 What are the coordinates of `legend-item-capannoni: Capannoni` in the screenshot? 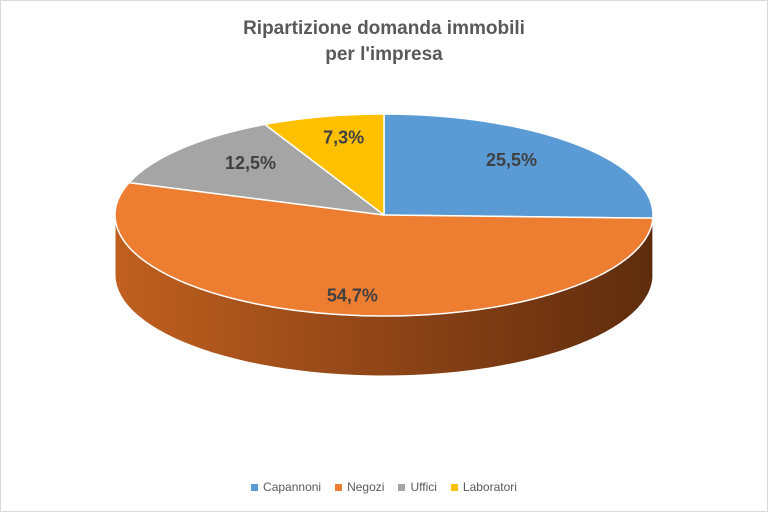 It's located at (286, 487).